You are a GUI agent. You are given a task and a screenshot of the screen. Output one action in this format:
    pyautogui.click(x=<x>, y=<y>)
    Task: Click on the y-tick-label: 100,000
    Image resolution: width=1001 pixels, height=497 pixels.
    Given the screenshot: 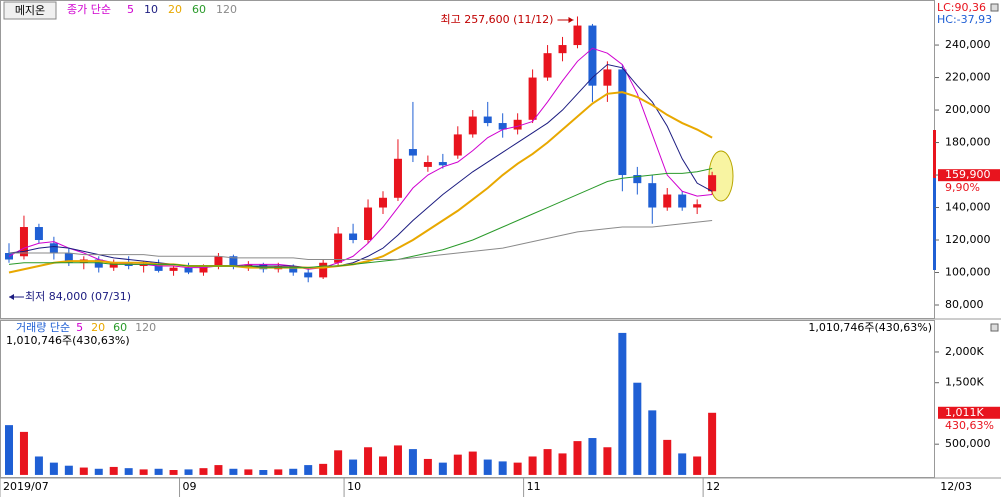 What is the action you would take?
    pyautogui.click(x=968, y=272)
    